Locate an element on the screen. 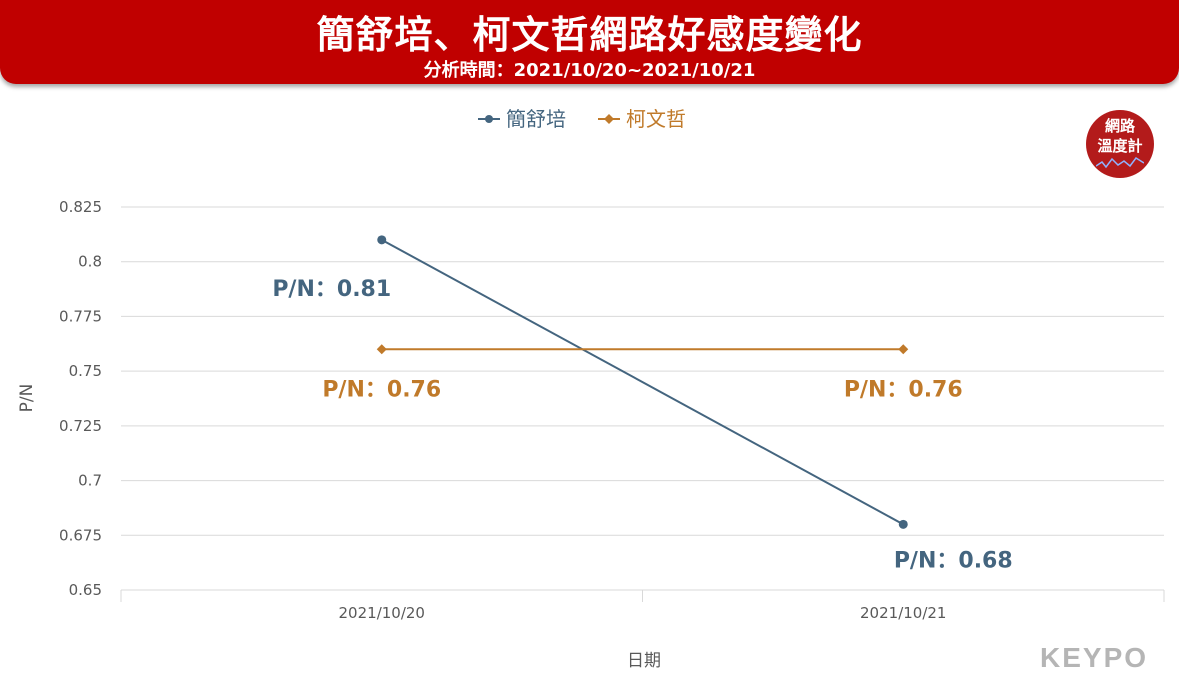 The width and height of the screenshot is (1179, 678). x-axis-title: 日期 is located at coordinates (644, 661).